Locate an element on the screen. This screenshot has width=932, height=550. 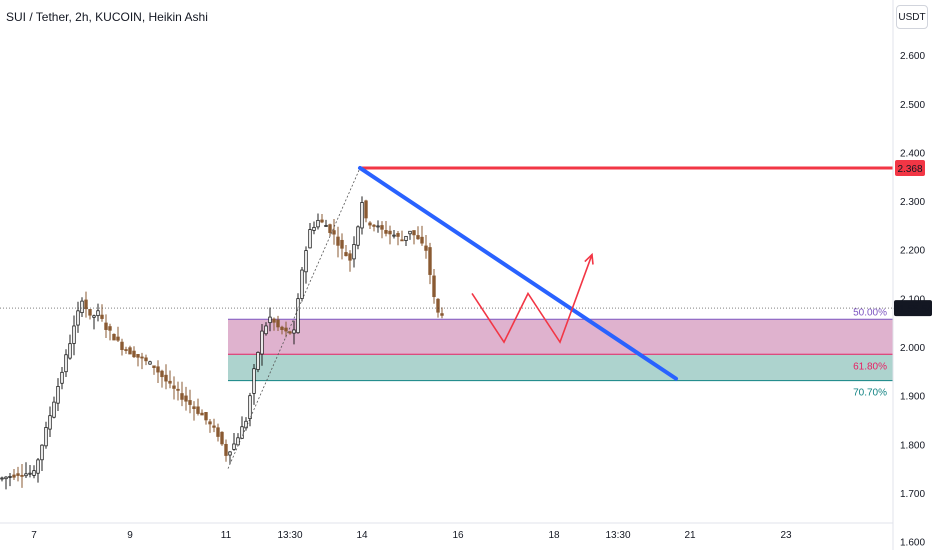
fib-label-1: 61.80% is located at coordinates (870, 366).